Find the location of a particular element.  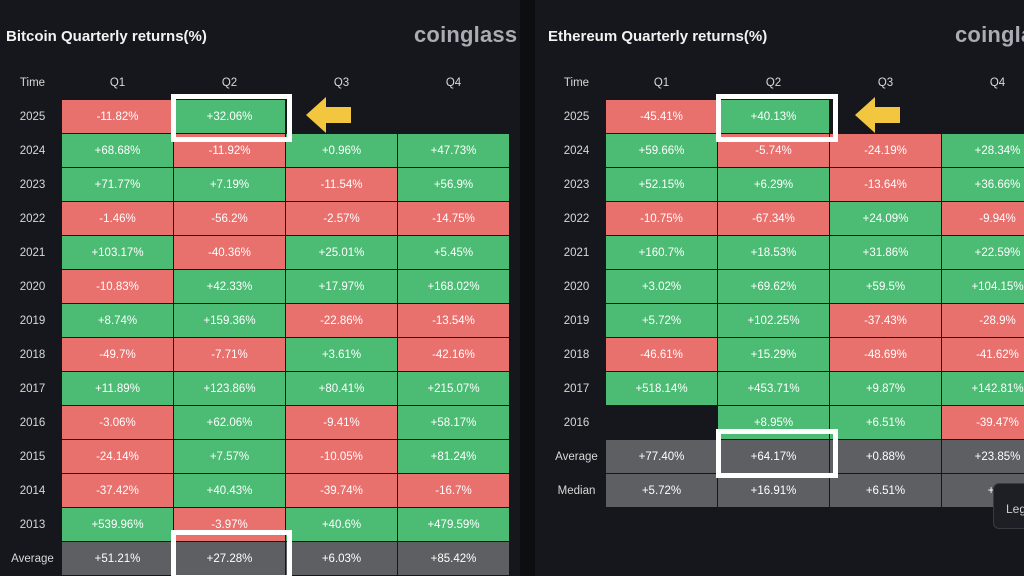

table-row: 2021 +103.17% -40.36% +25.01% +5.45% is located at coordinates (257, 253).